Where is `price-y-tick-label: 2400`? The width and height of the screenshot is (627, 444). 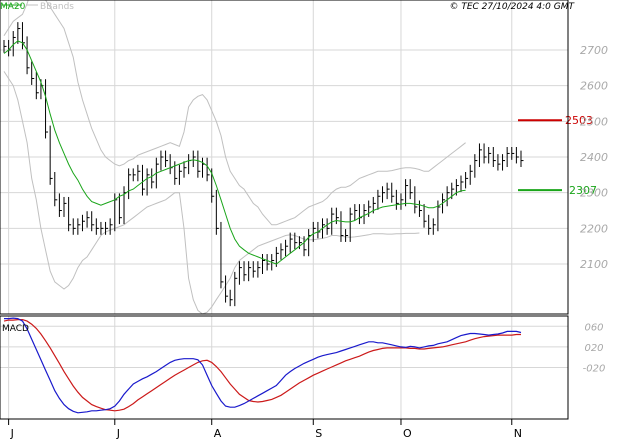 price-y-tick-label: 2400 is located at coordinates (594, 157).